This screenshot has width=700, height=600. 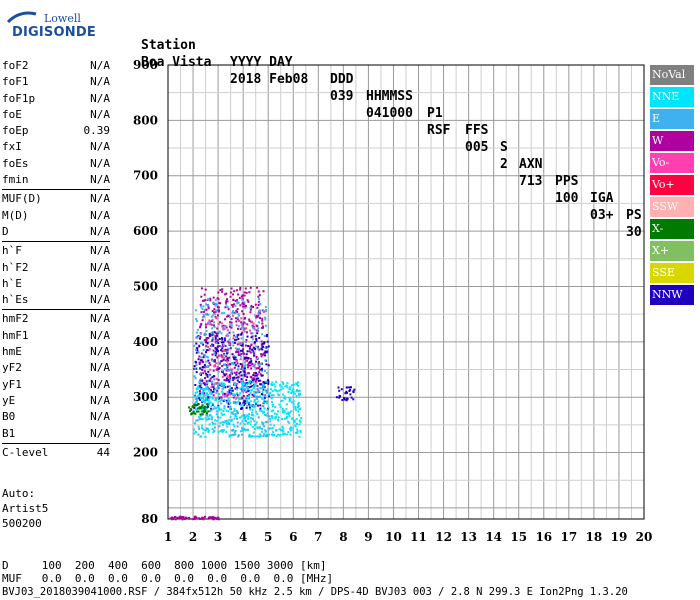 What do you see at coordinates (12, 352) in the screenshot?
I see `param-name: hmE` at bounding box center [12, 352].